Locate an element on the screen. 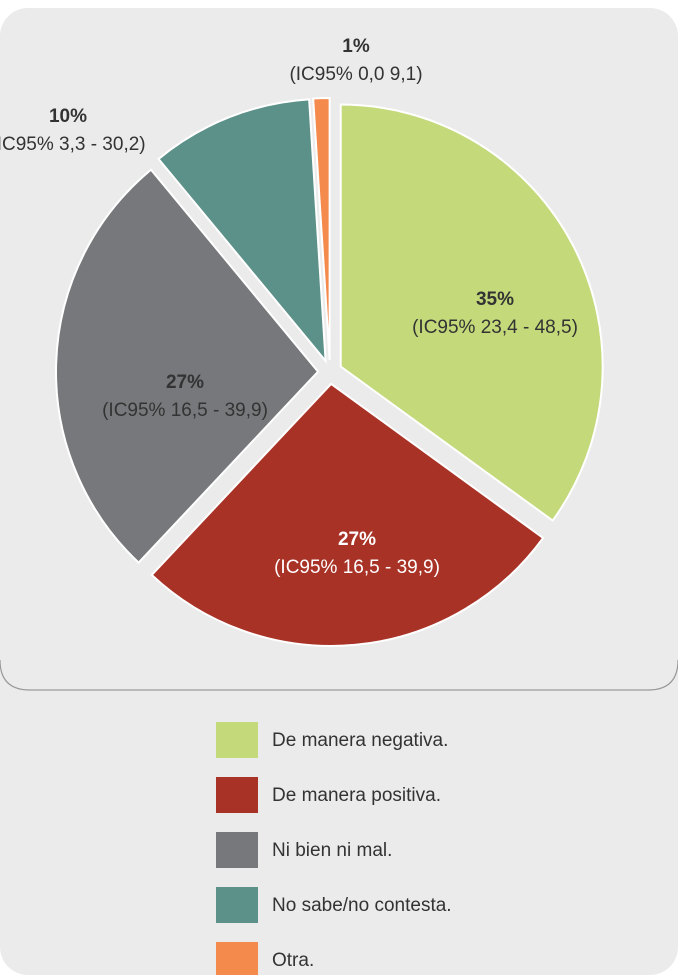  divider is located at coordinates (339, 675).